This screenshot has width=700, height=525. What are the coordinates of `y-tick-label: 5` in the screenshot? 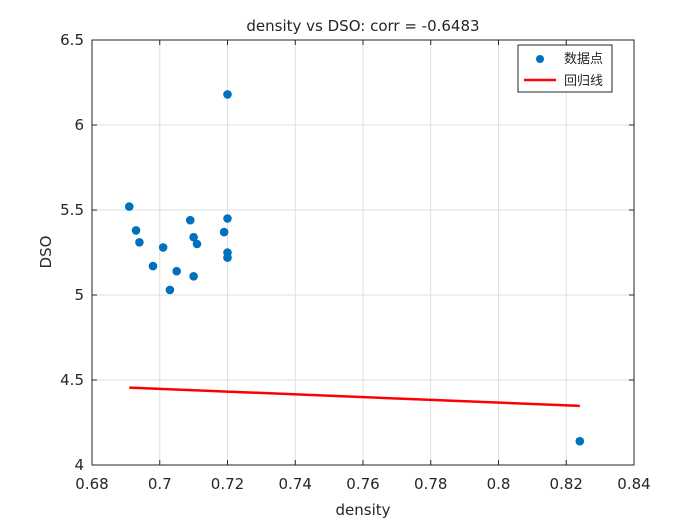 It's located at (79, 295).